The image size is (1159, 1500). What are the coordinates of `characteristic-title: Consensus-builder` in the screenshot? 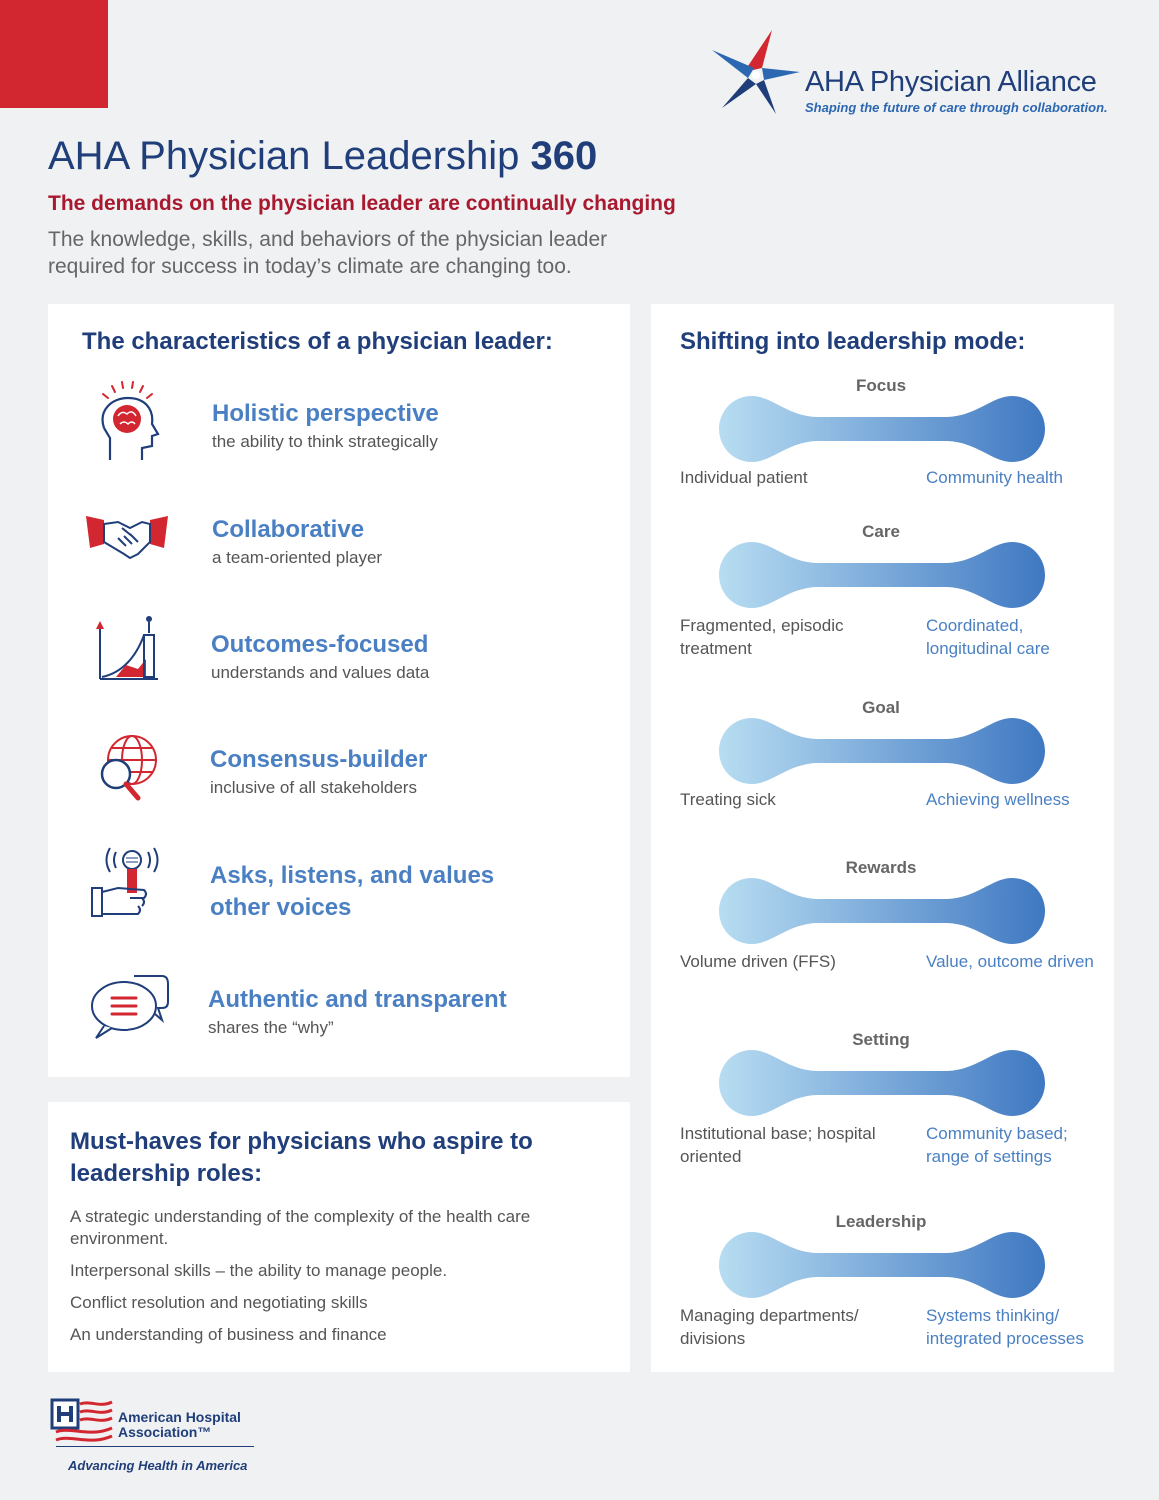 It's located at (319, 759).